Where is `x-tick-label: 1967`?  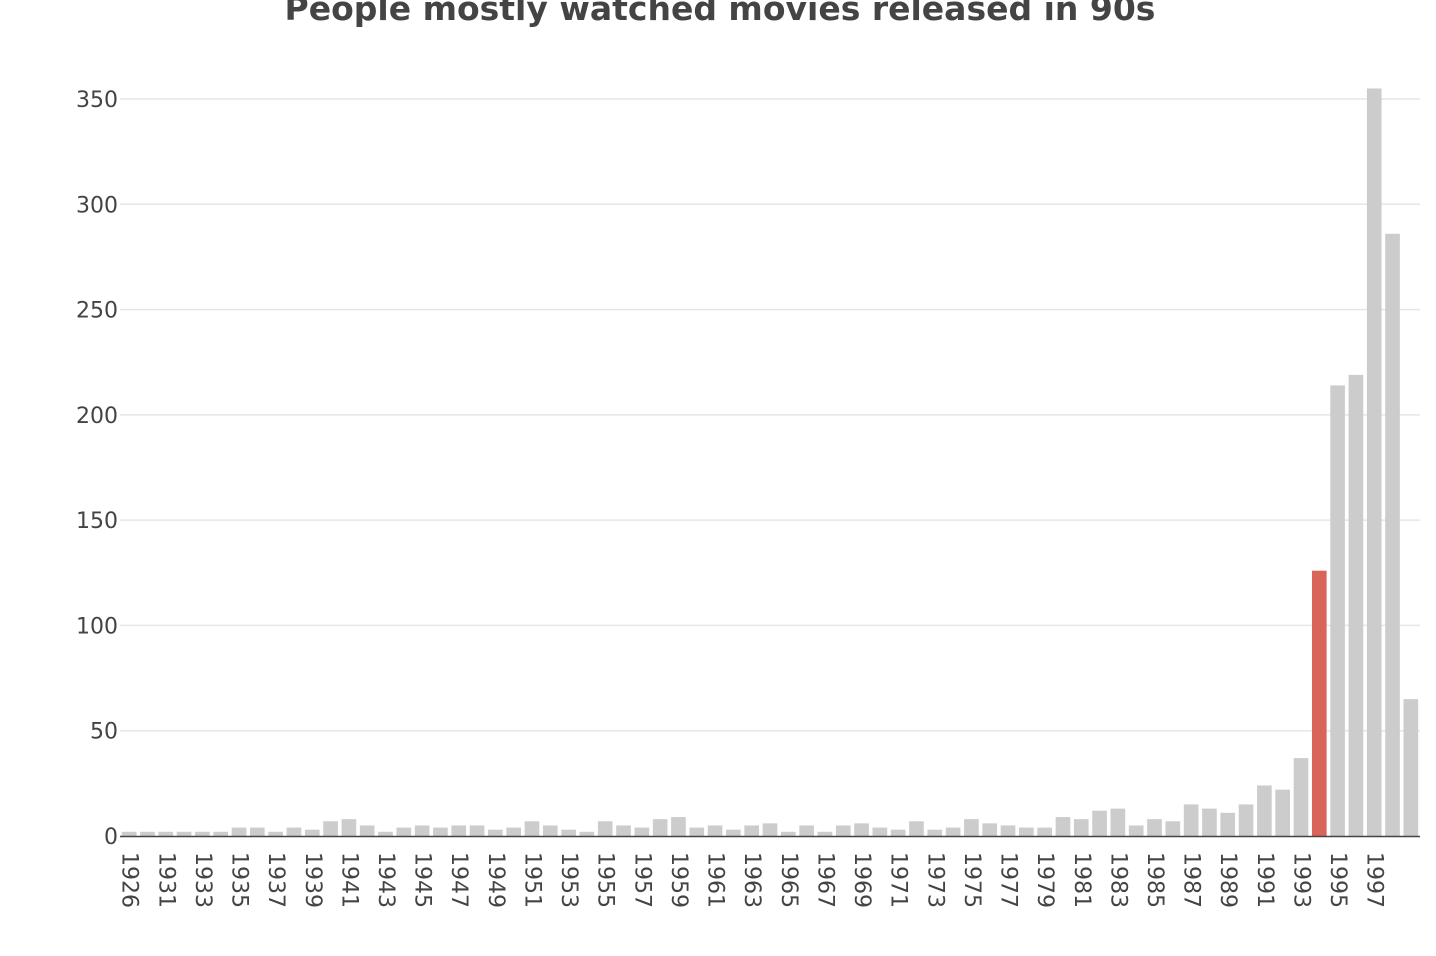 x-tick-label: 1967 is located at coordinates (824, 880).